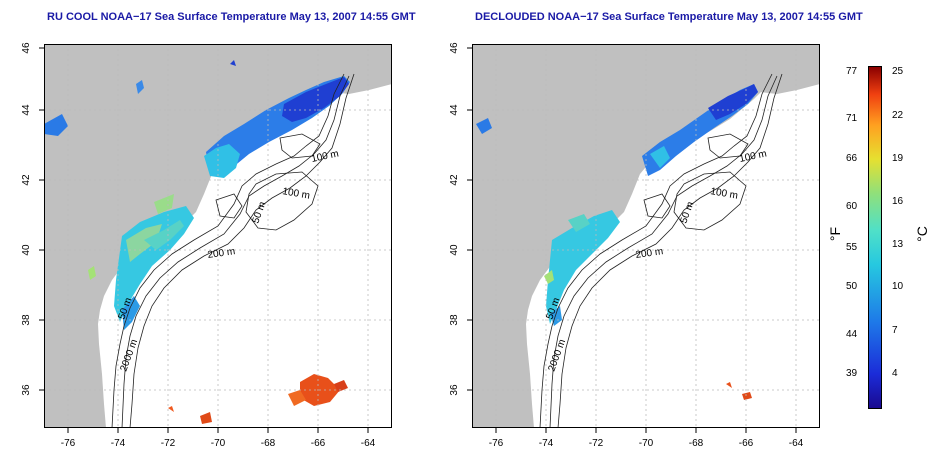 Image resolution: width=950 pixels, height=475 pixels. I want to click on fahrenheit-unit-label: °F, so click(835, 234).